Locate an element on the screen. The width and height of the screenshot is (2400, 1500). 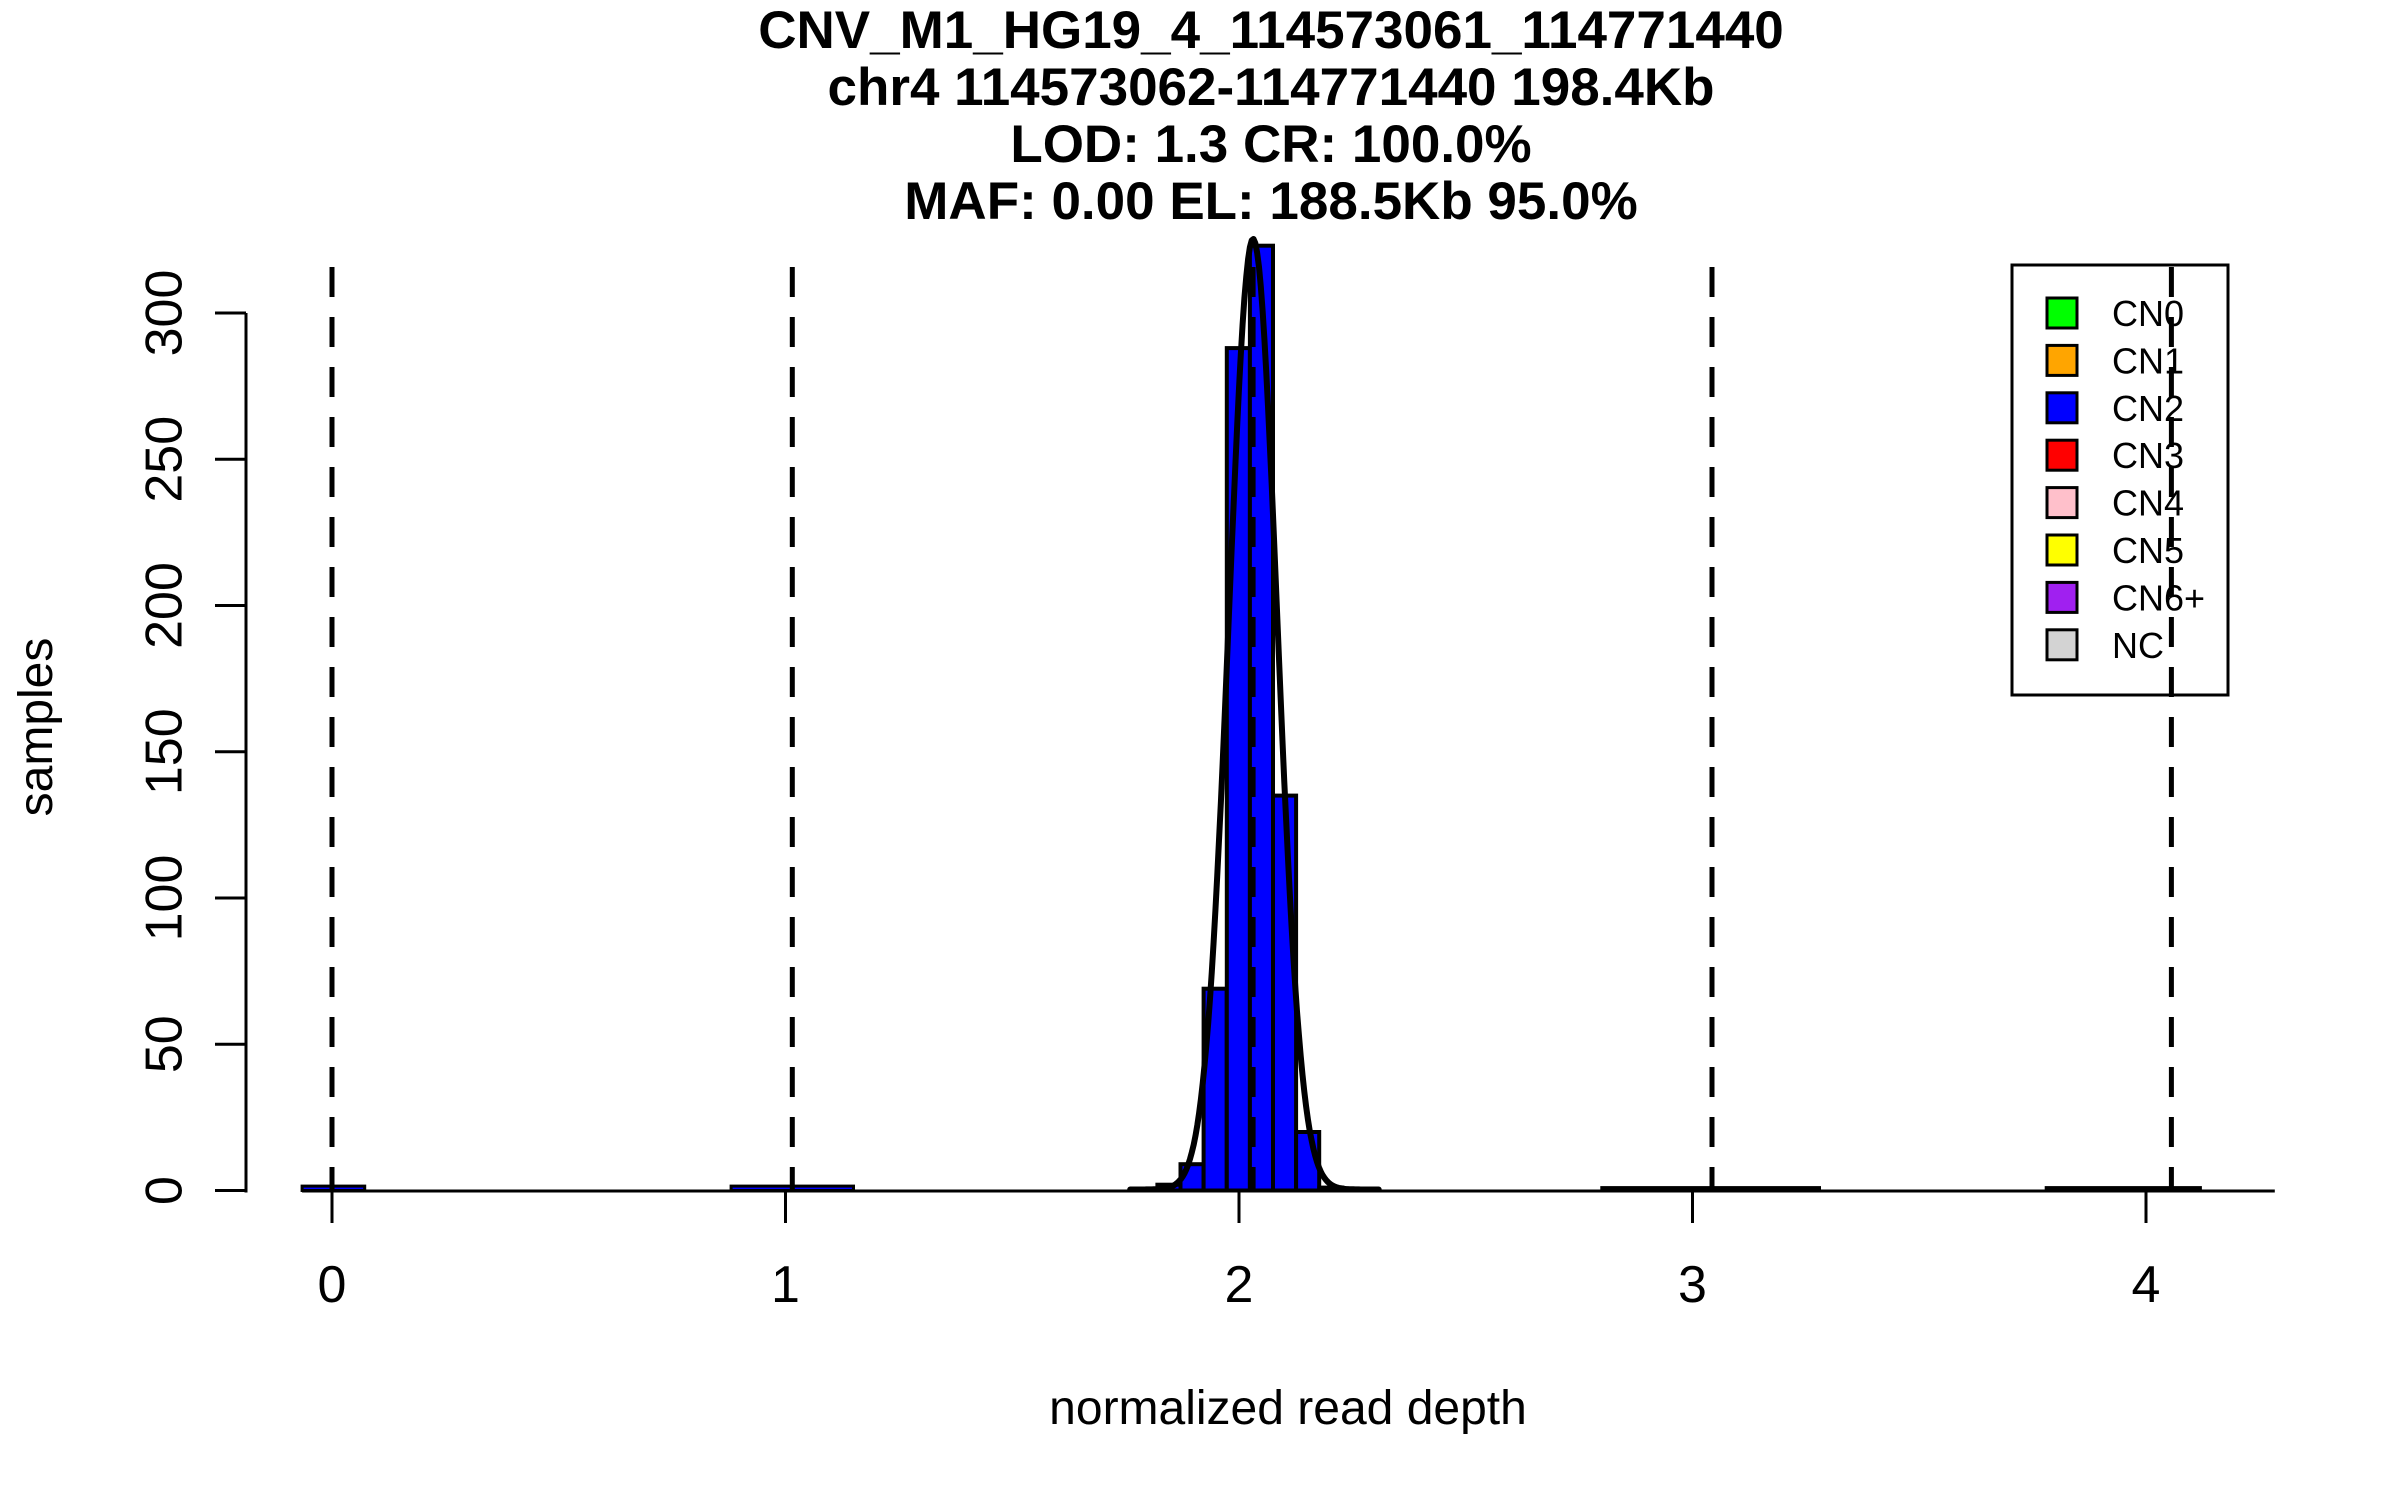
x-tick-label: 3 is located at coordinates (1692, 1285).